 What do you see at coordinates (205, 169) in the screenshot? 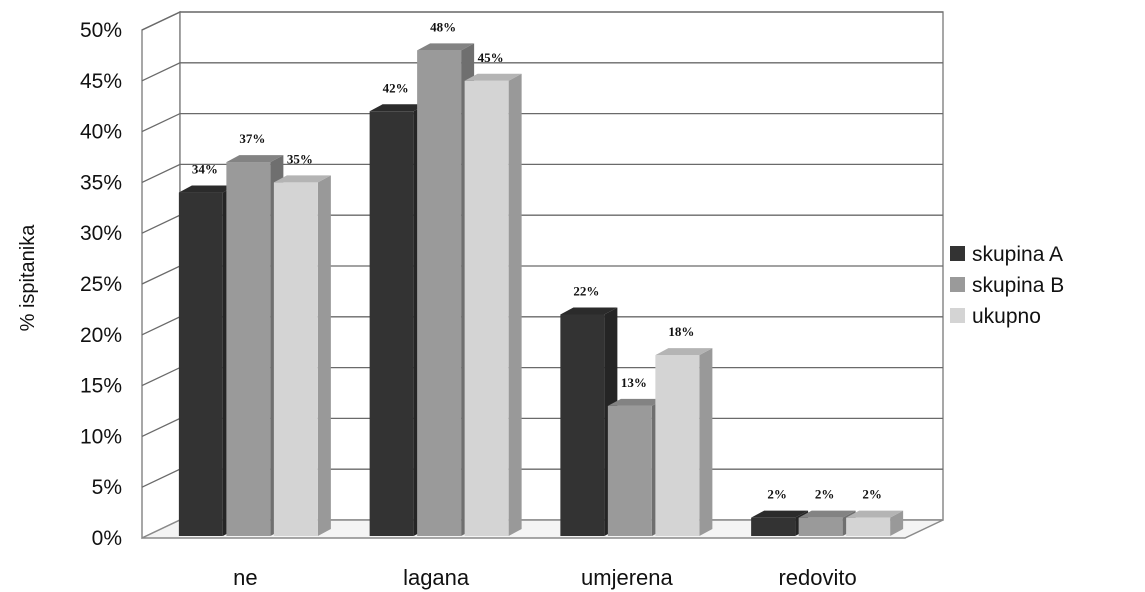
I see `data-label: 34%` at bounding box center [205, 169].